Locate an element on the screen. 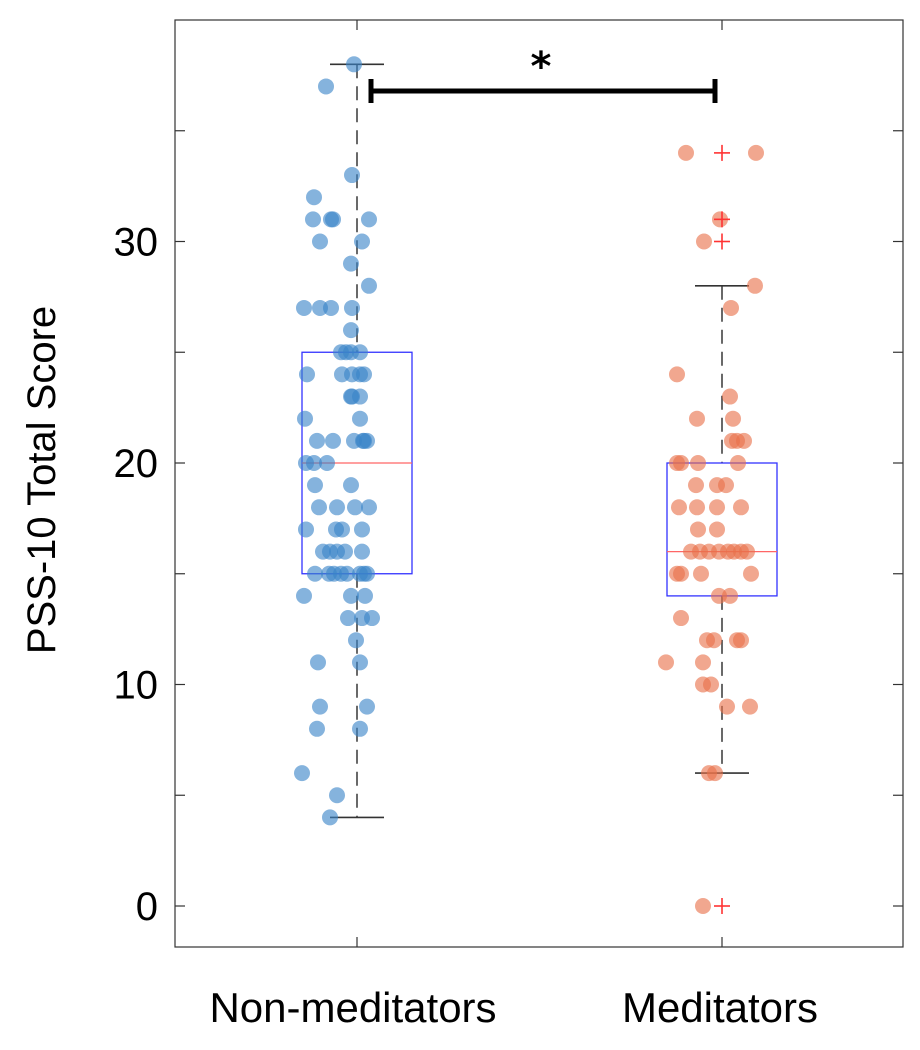 This screenshot has width=920, height=1050. y-axis-title: PSS-10 Total Score is located at coordinates (42, 480).